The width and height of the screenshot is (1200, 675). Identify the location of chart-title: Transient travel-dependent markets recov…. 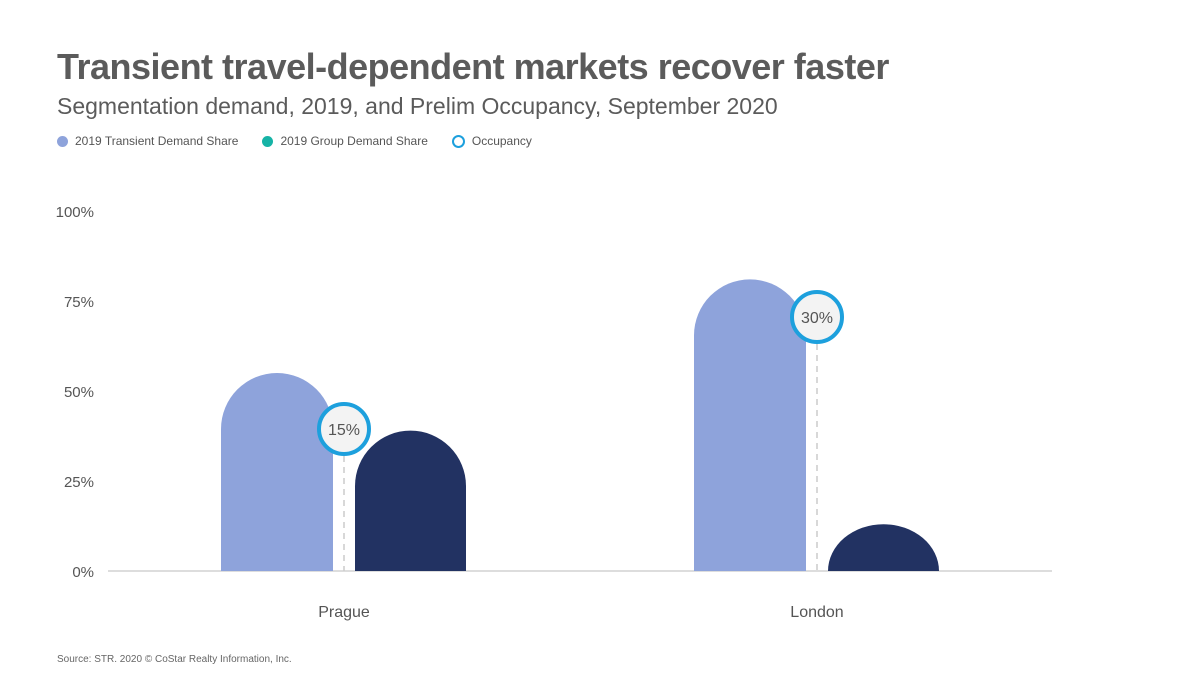
(473, 66).